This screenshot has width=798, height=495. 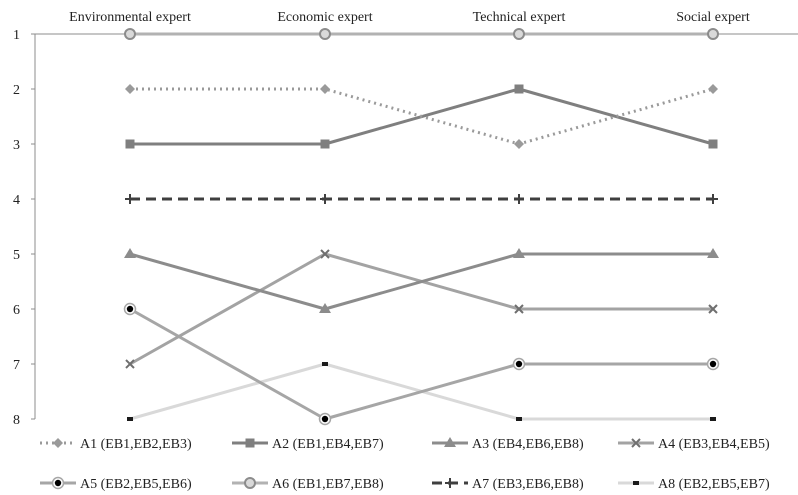 What do you see at coordinates (714, 484) in the screenshot?
I see `legend-label: A8 (EB2,EB5,EB7)` at bounding box center [714, 484].